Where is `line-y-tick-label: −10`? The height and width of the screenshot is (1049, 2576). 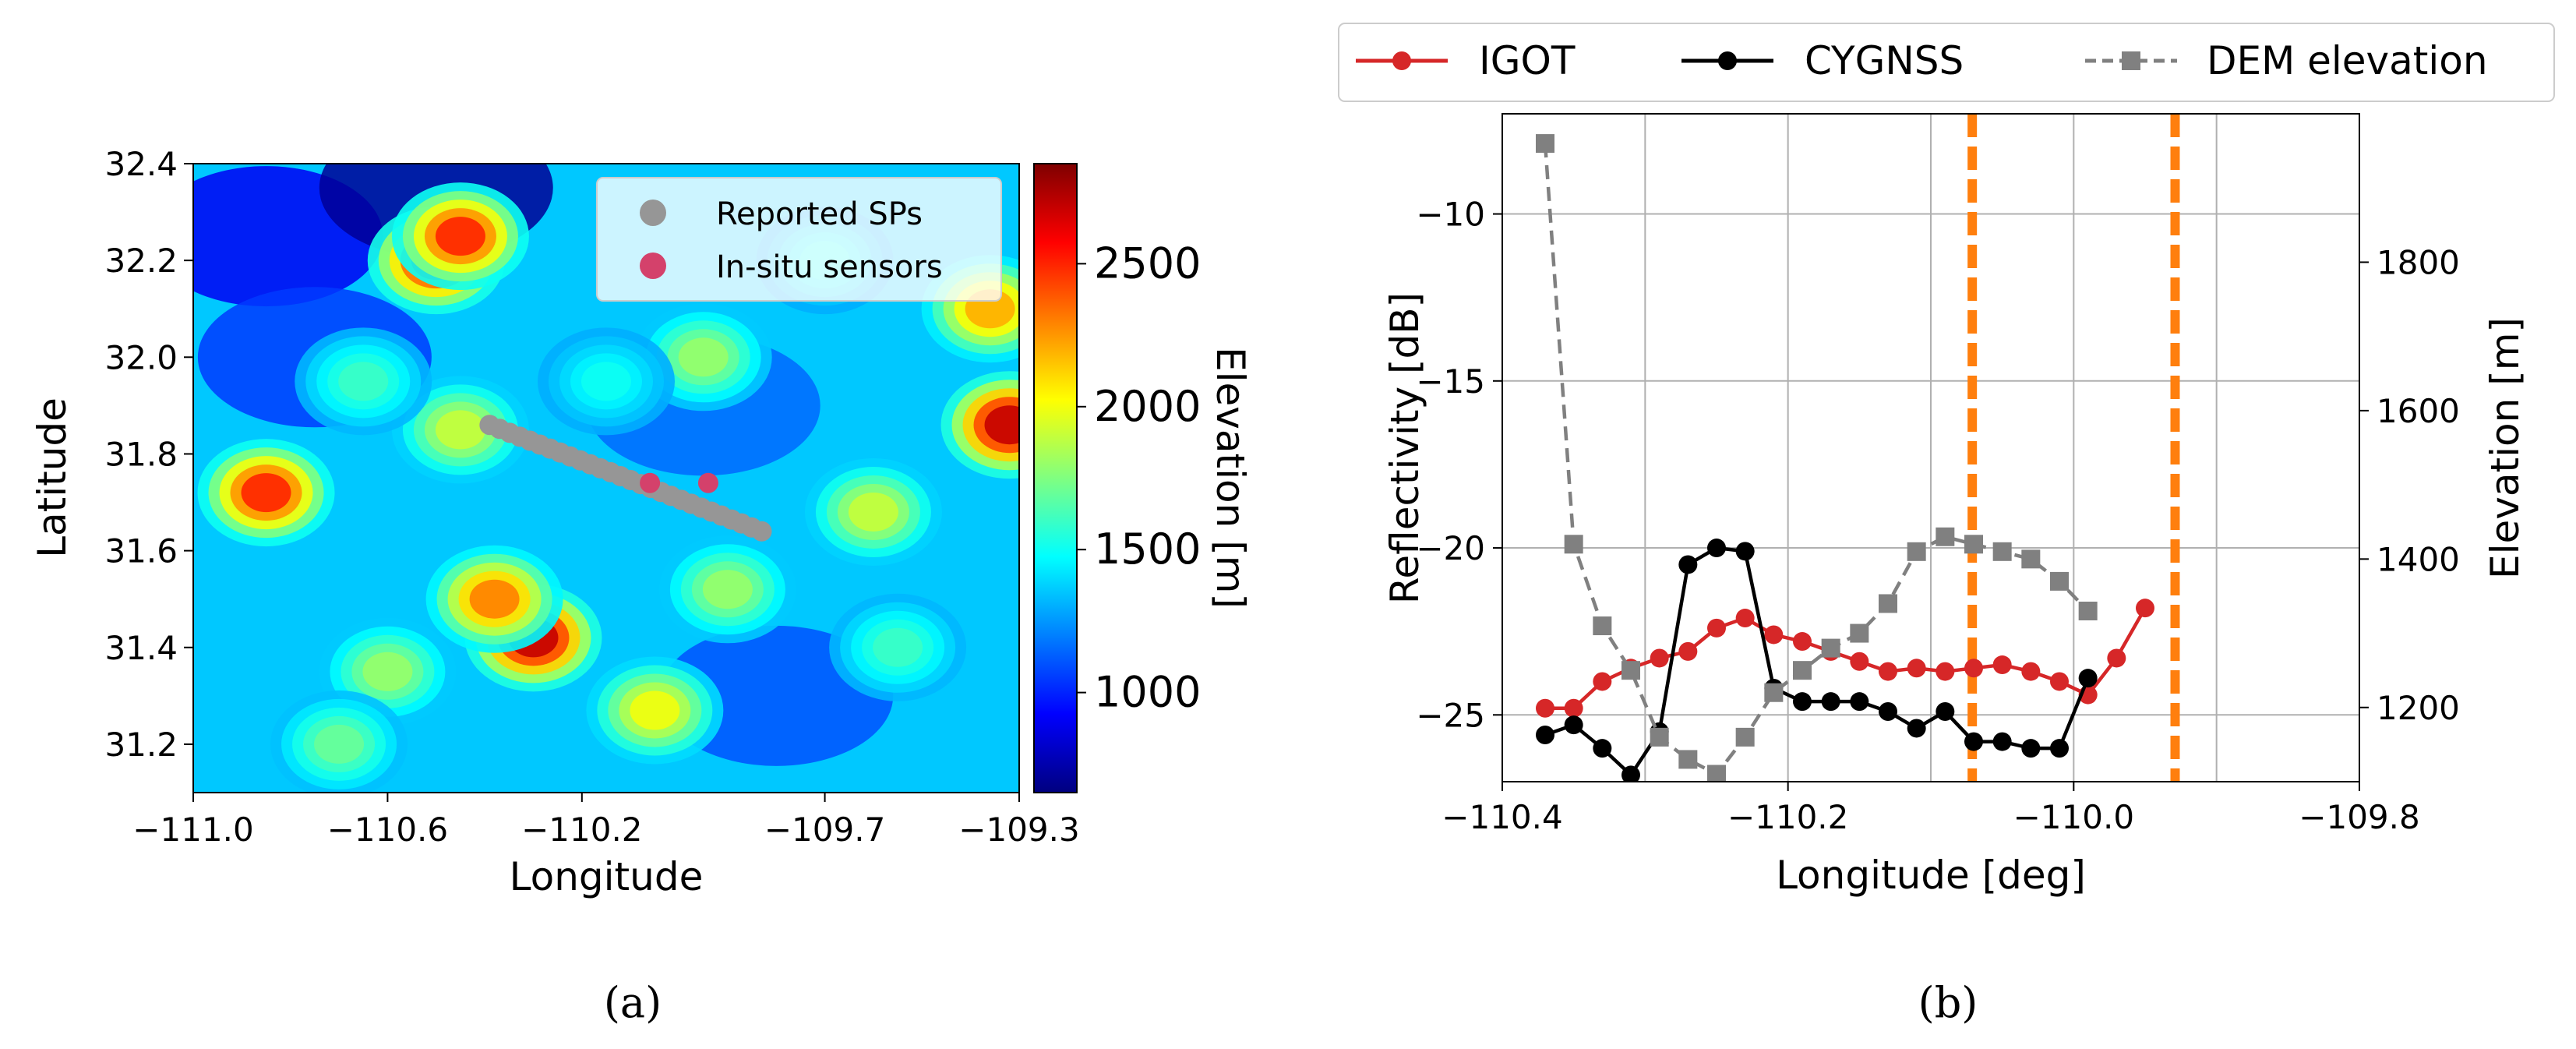 line-y-tick-label: −10 is located at coordinates (1450, 215).